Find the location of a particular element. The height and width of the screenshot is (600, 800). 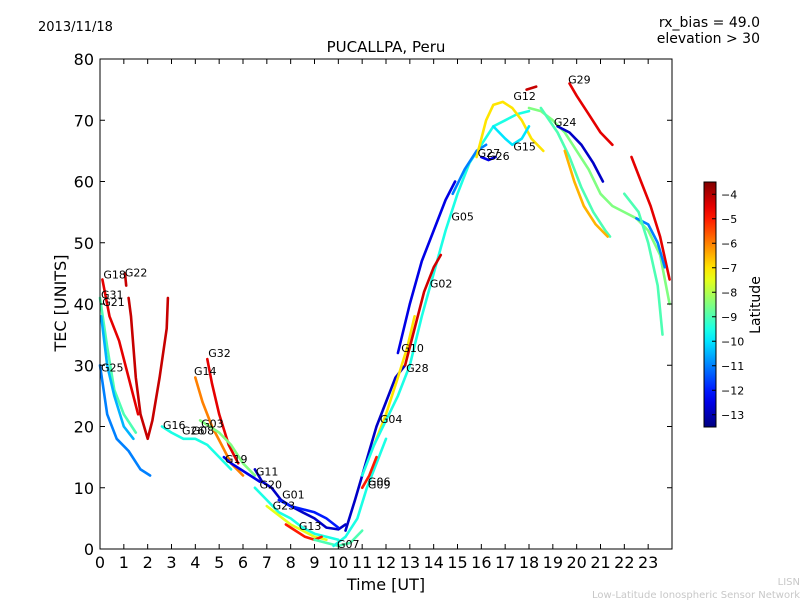

x-tick-label: 15 is located at coordinates (457, 562).